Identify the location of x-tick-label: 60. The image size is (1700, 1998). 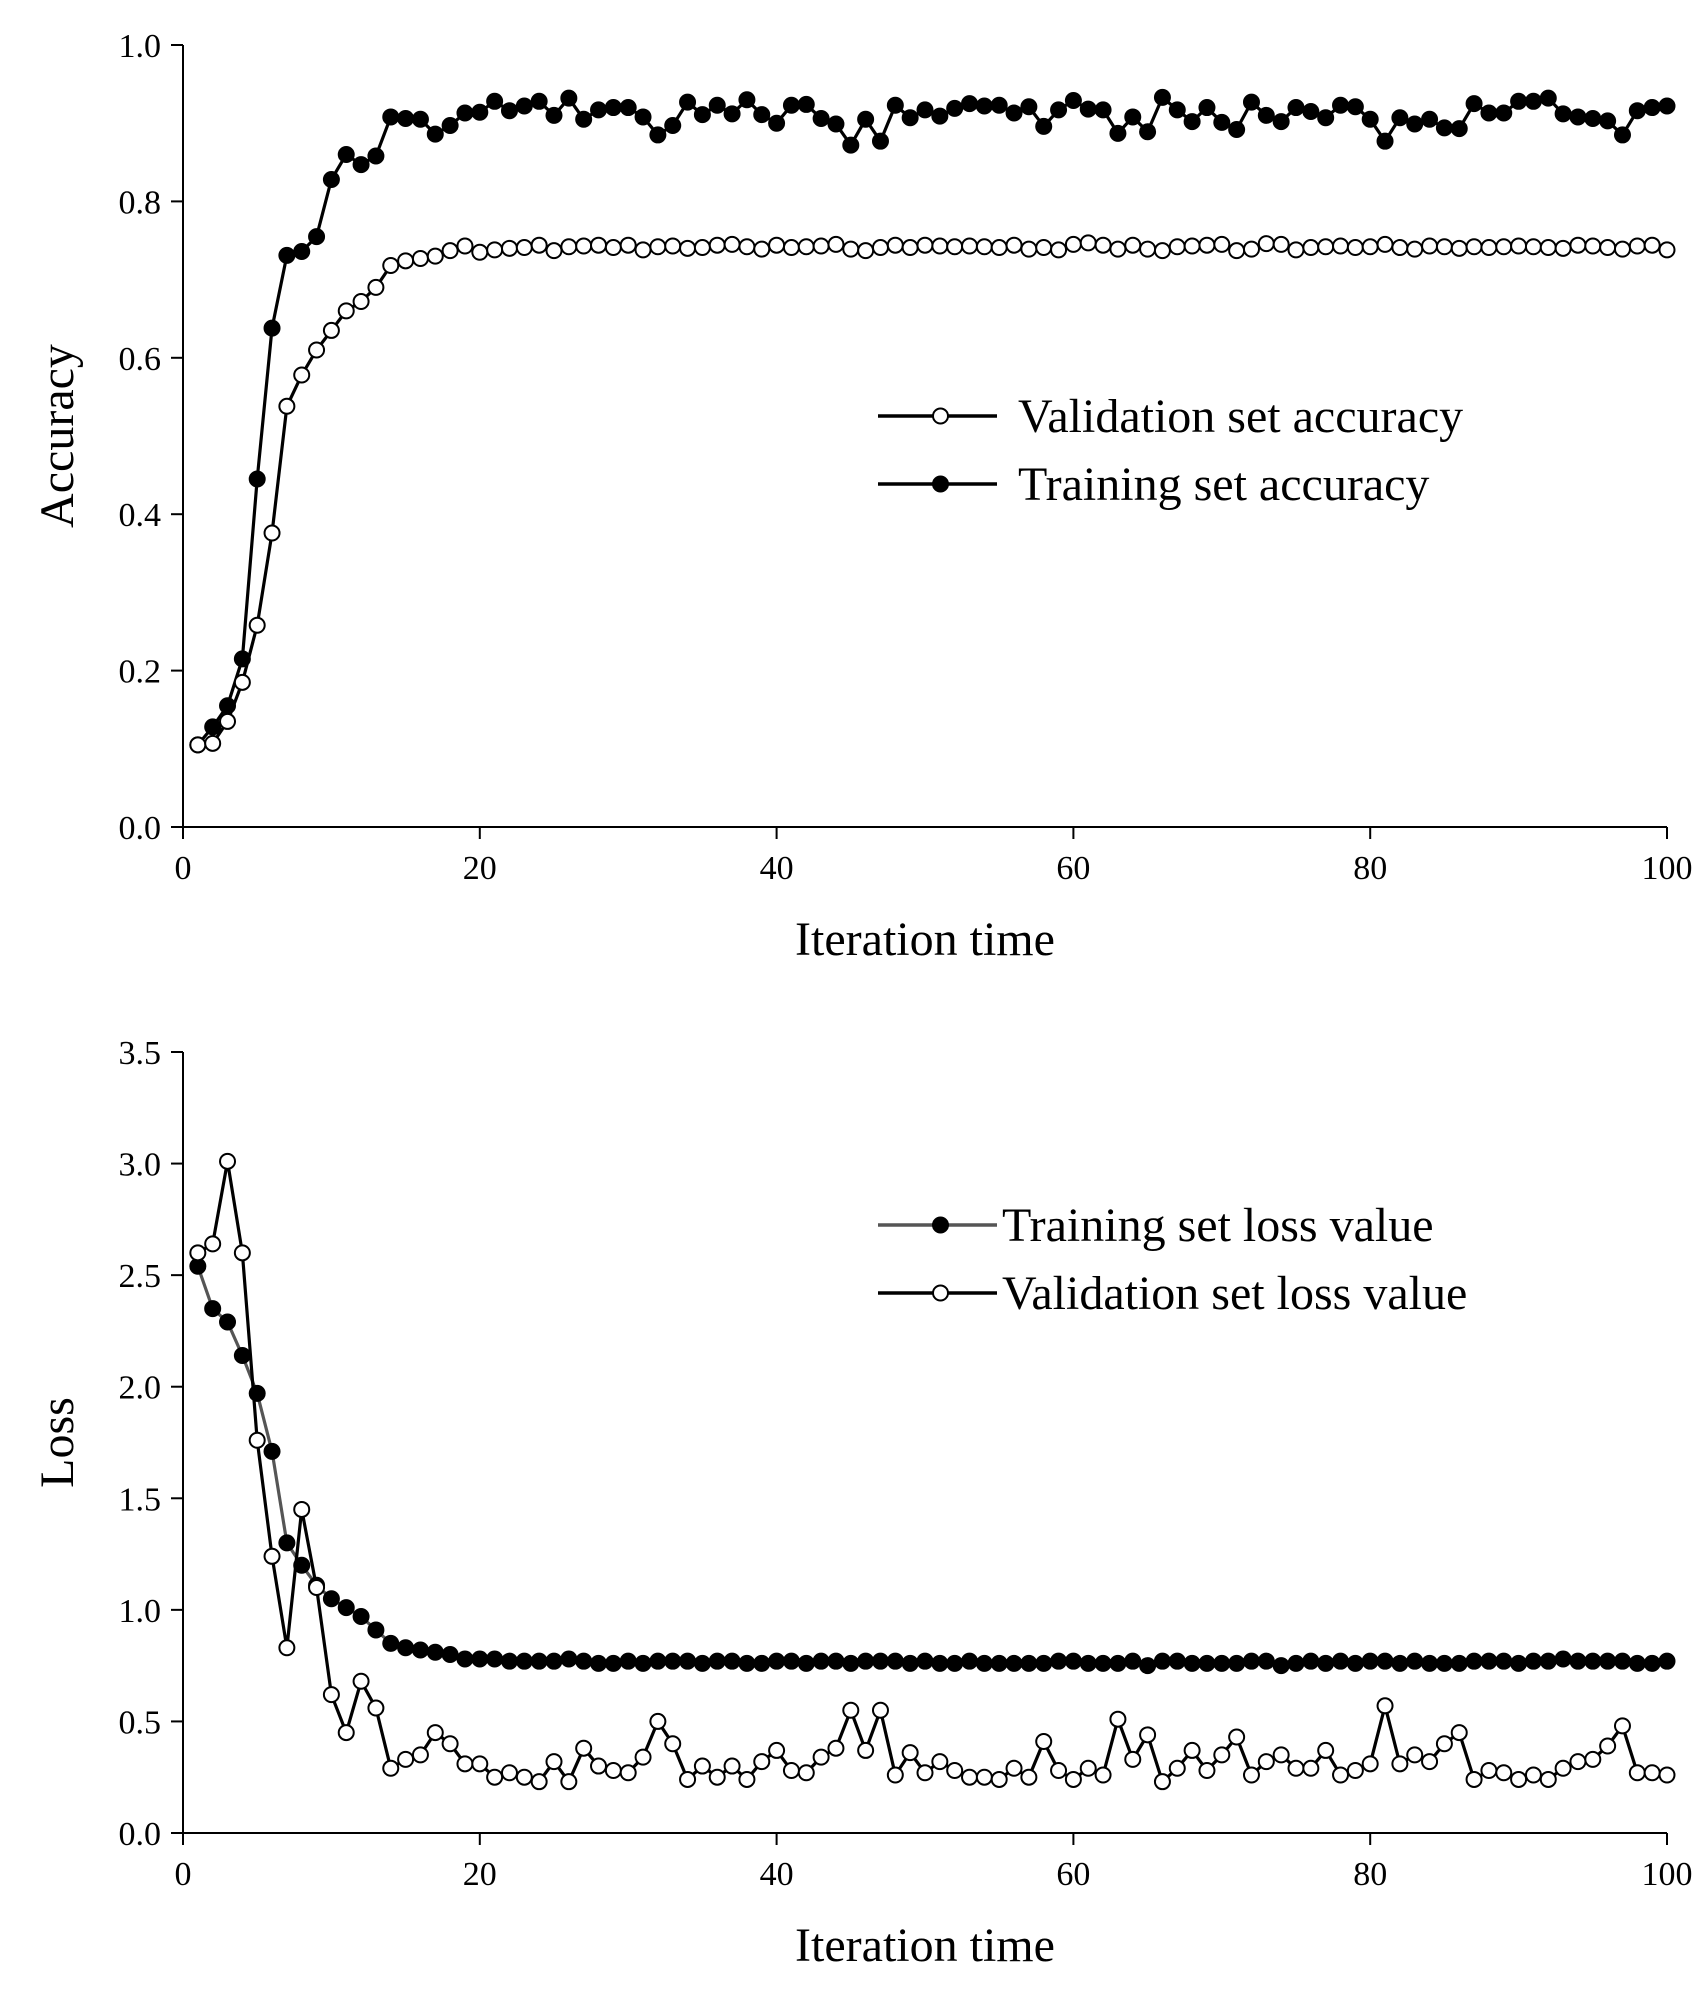
(1073, 1874).